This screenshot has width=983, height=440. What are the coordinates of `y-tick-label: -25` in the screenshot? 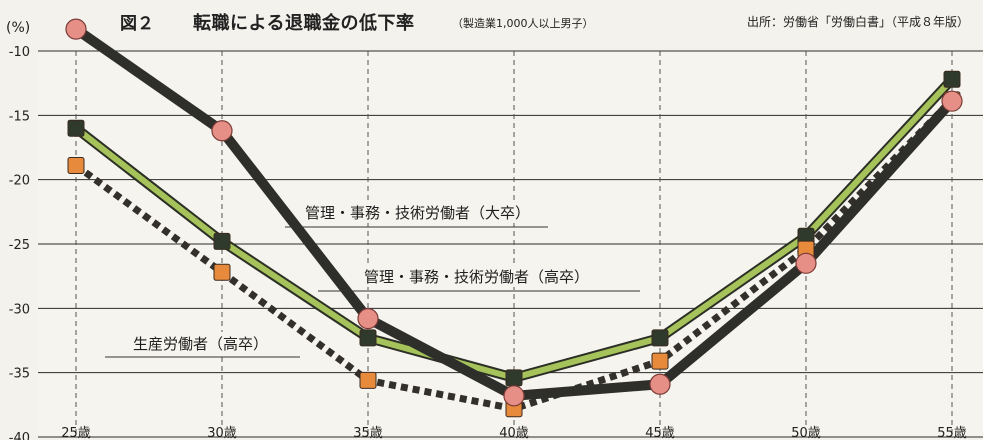 It's located at (19, 245).